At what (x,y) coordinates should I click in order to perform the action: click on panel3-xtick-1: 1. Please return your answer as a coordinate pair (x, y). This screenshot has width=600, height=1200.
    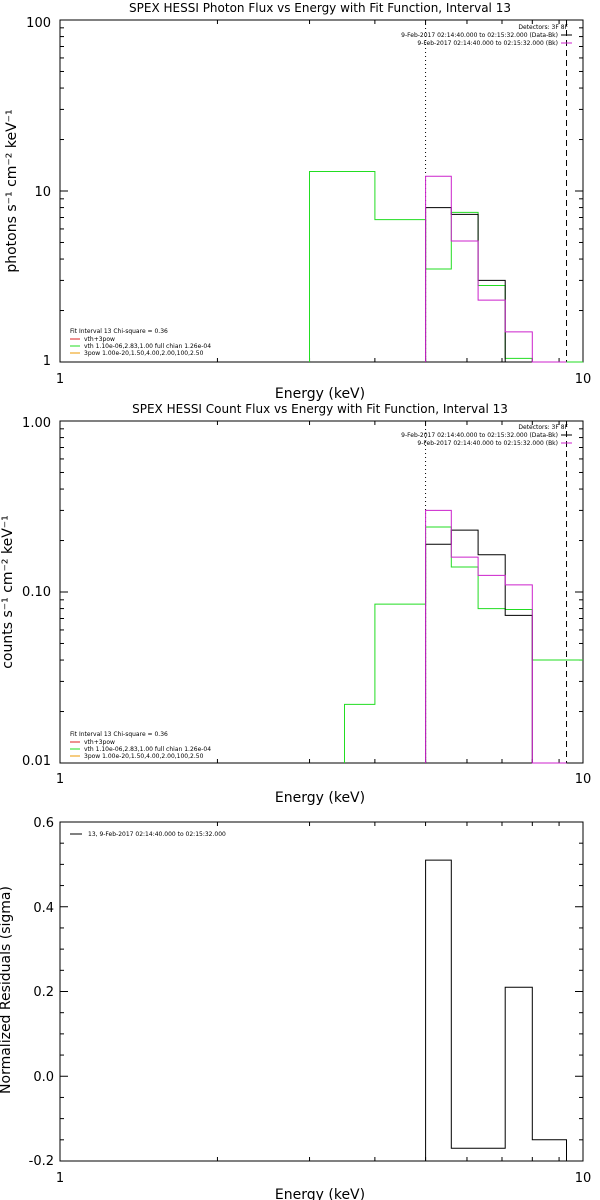
    Looking at the image, I should click on (60, 1178).